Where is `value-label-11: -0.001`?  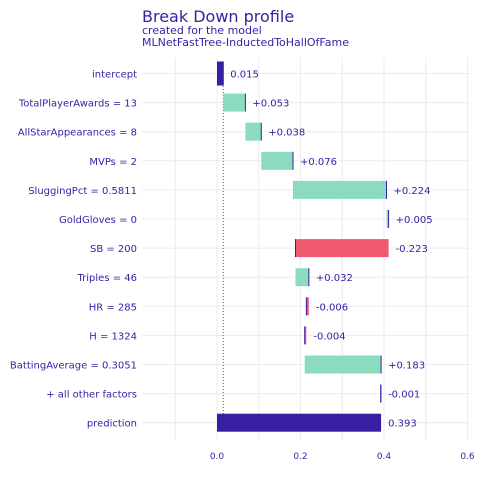 value-label-11: -0.001 is located at coordinates (404, 395).